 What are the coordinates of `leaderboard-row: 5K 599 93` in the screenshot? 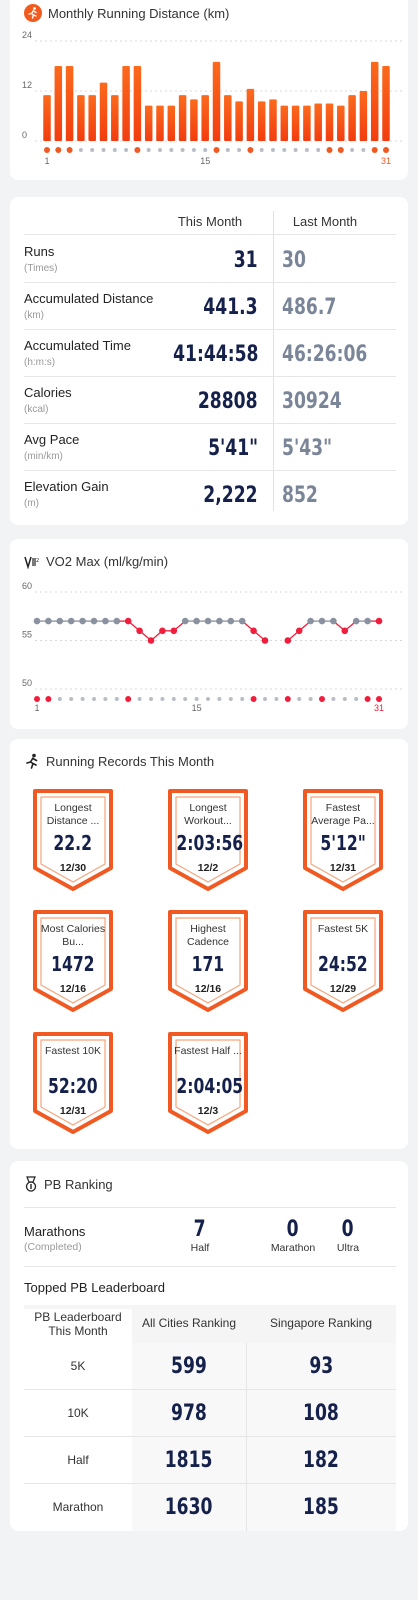 It's located at (210, 1366).